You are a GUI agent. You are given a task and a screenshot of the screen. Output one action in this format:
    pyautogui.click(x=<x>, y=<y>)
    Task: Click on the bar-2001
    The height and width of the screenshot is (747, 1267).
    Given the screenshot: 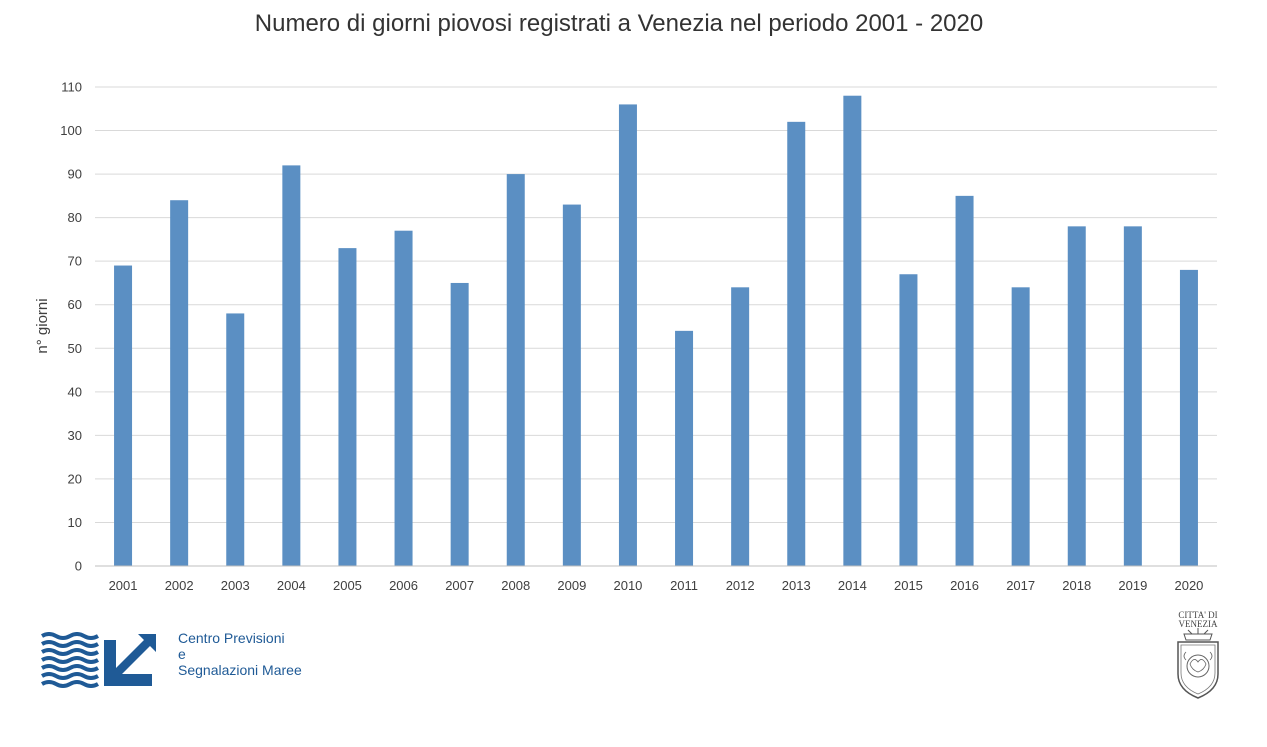 What is the action you would take?
    pyautogui.click(x=123, y=415)
    